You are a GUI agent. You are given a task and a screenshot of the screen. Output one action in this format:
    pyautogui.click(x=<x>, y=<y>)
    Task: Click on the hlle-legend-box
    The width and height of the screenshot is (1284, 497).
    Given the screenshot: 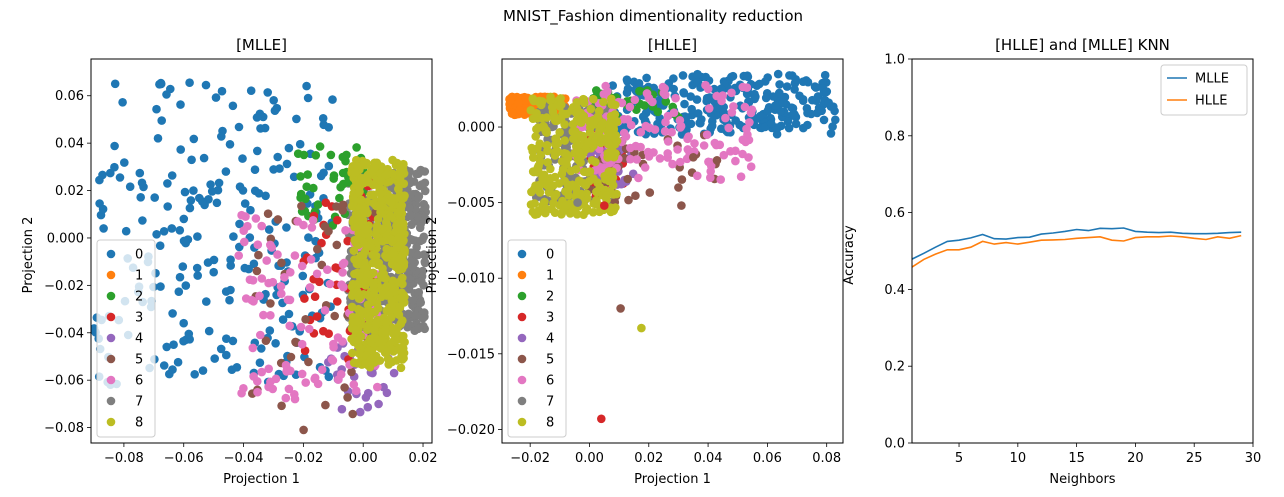 What is the action you would take?
    pyautogui.click(x=537, y=338)
    